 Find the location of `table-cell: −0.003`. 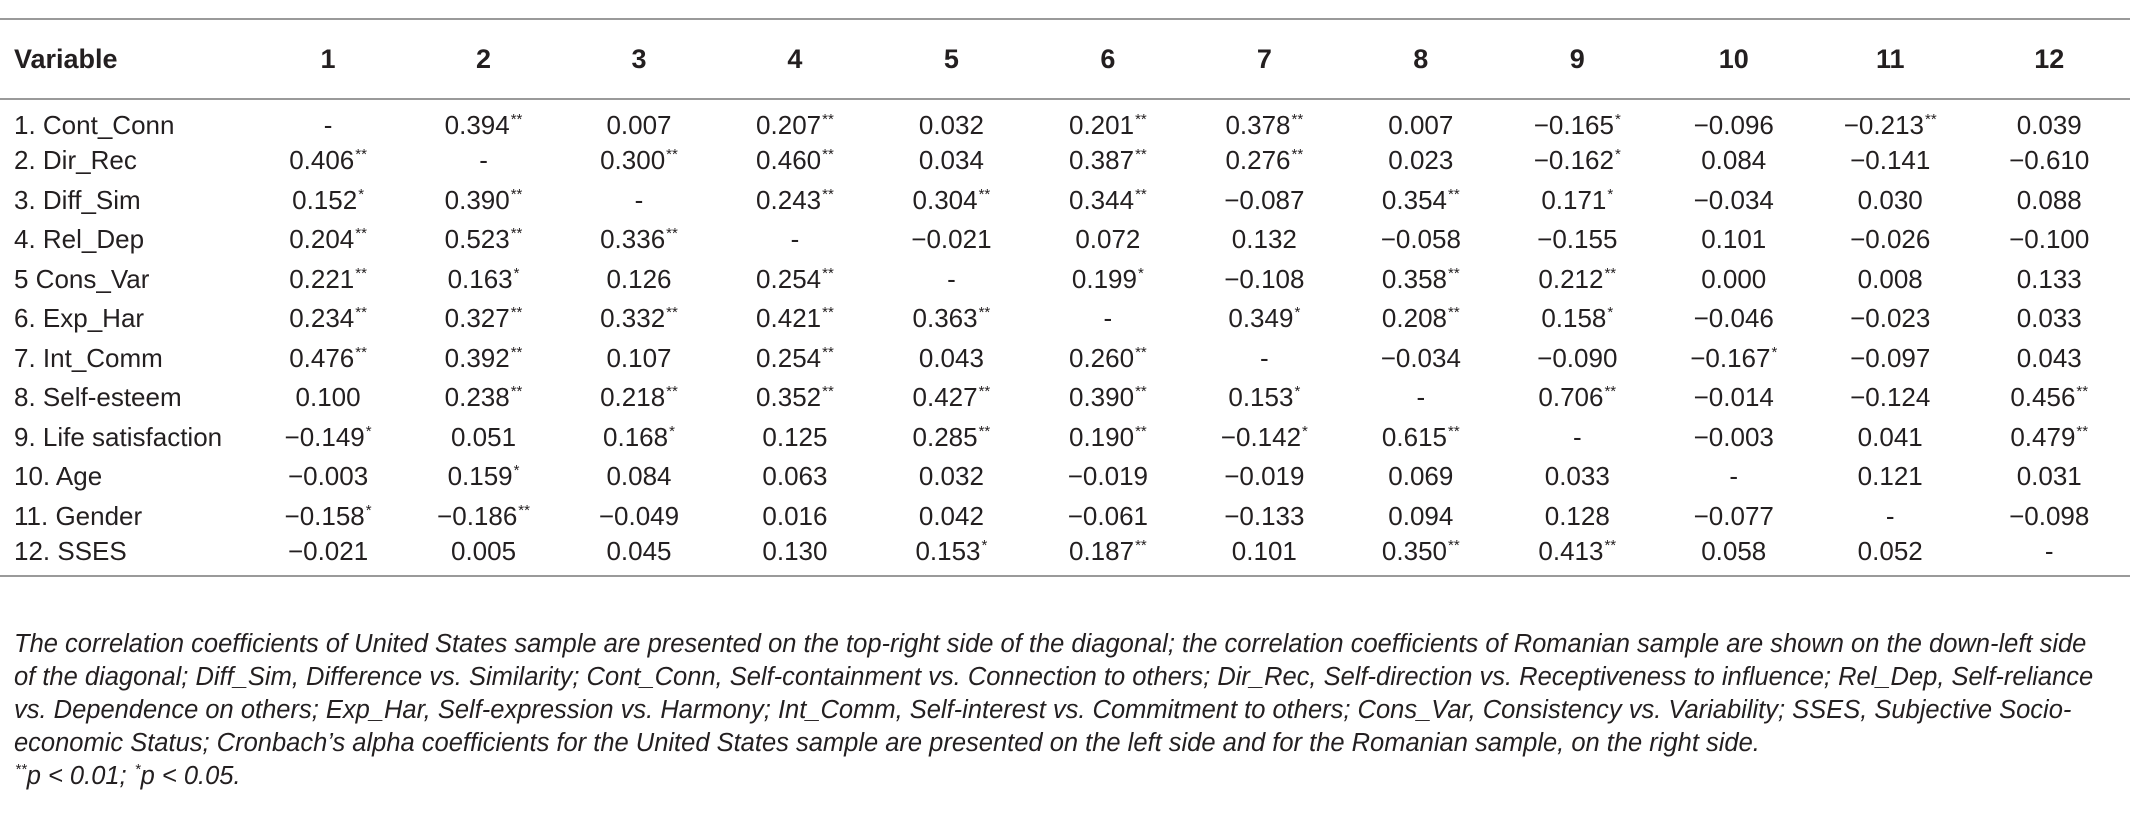

table-cell: −0.003 is located at coordinates (1734, 438).